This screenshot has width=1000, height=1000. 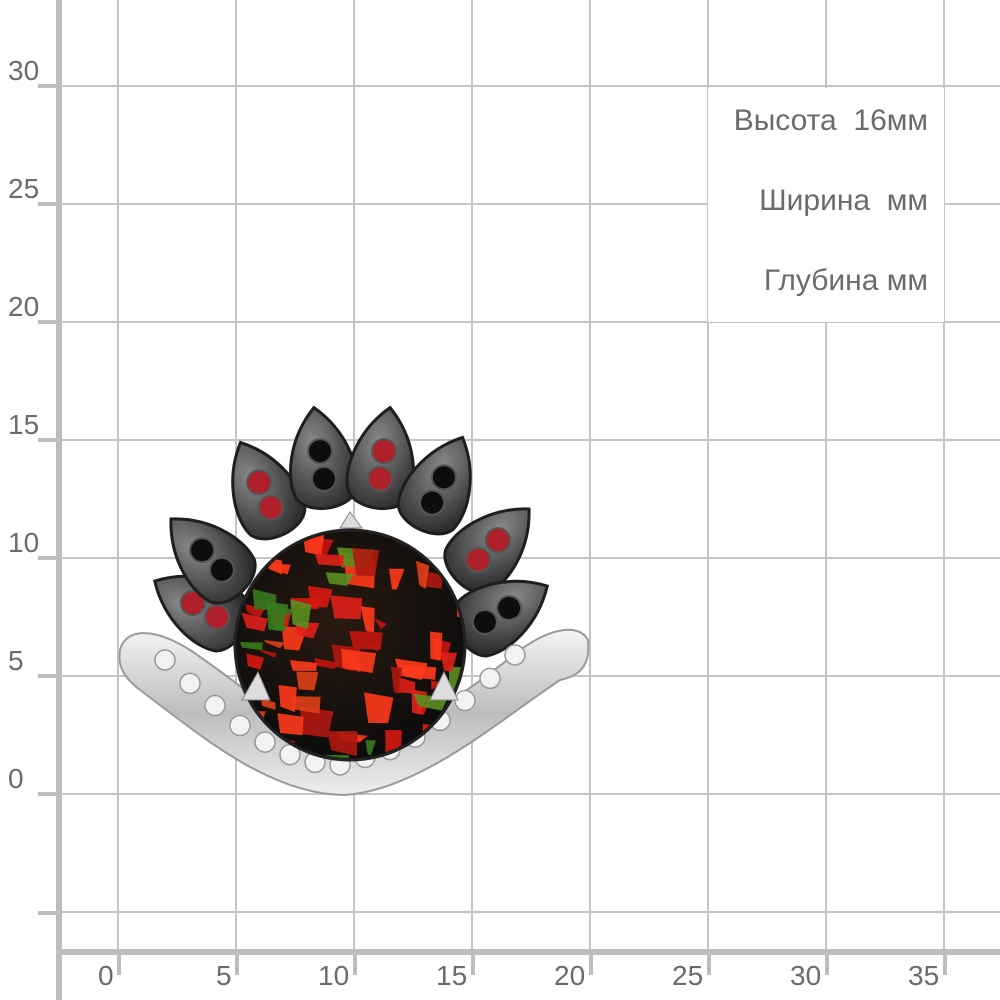 I want to click on x-tick-label: 15, so click(x=452, y=975).